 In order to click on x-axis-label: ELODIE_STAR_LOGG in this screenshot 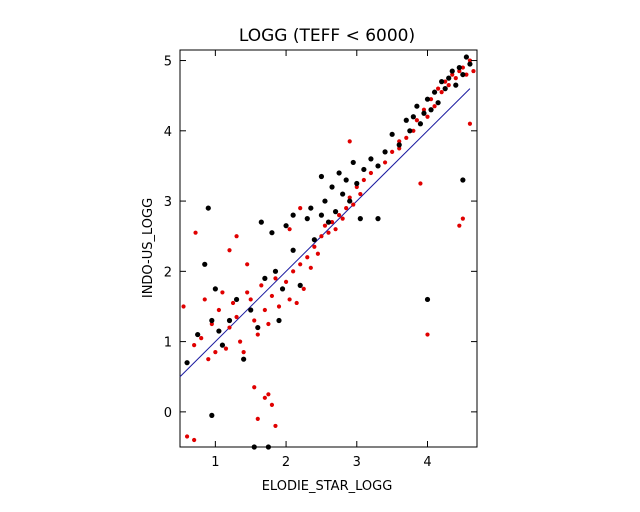, I will do `click(327, 486)`.